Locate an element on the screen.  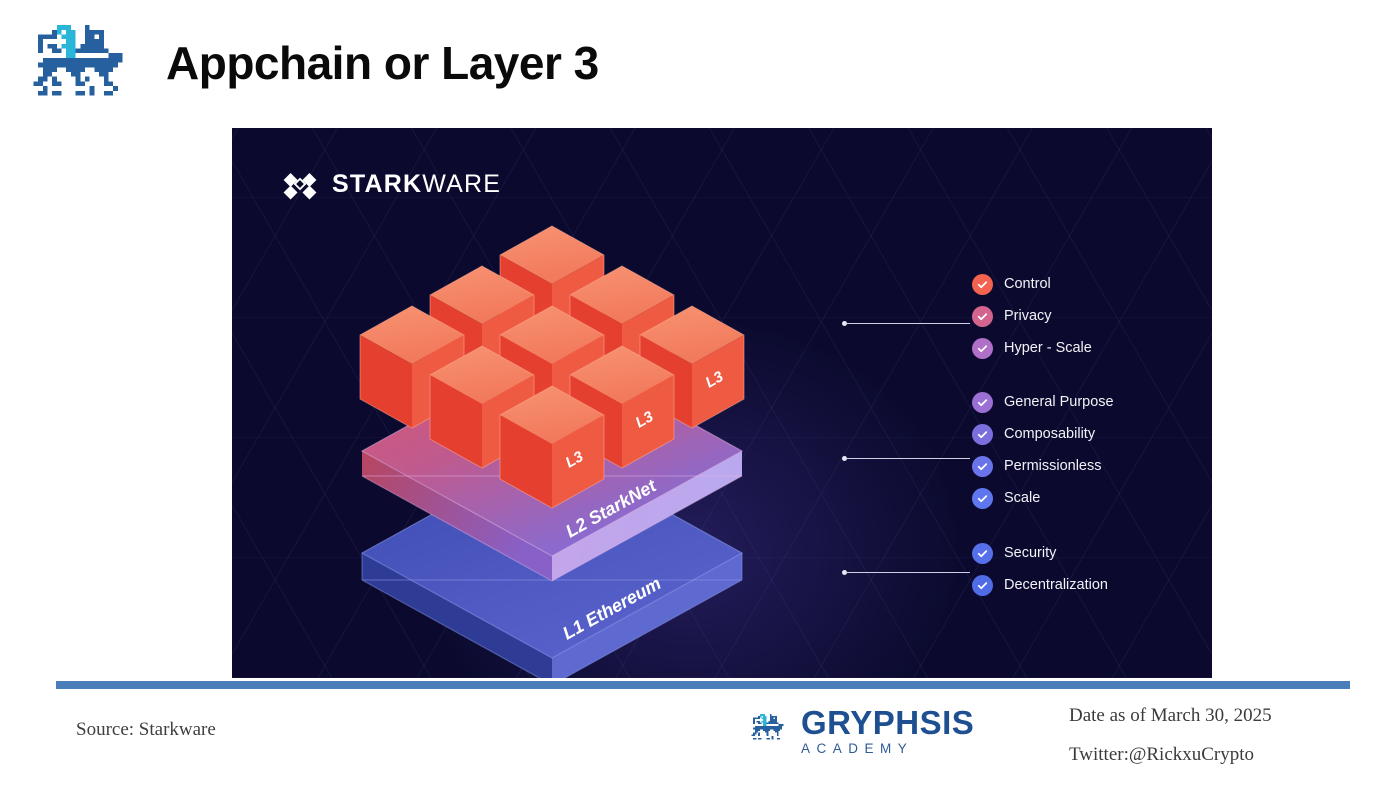
legend-item: Composability is located at coordinates (1043, 434).